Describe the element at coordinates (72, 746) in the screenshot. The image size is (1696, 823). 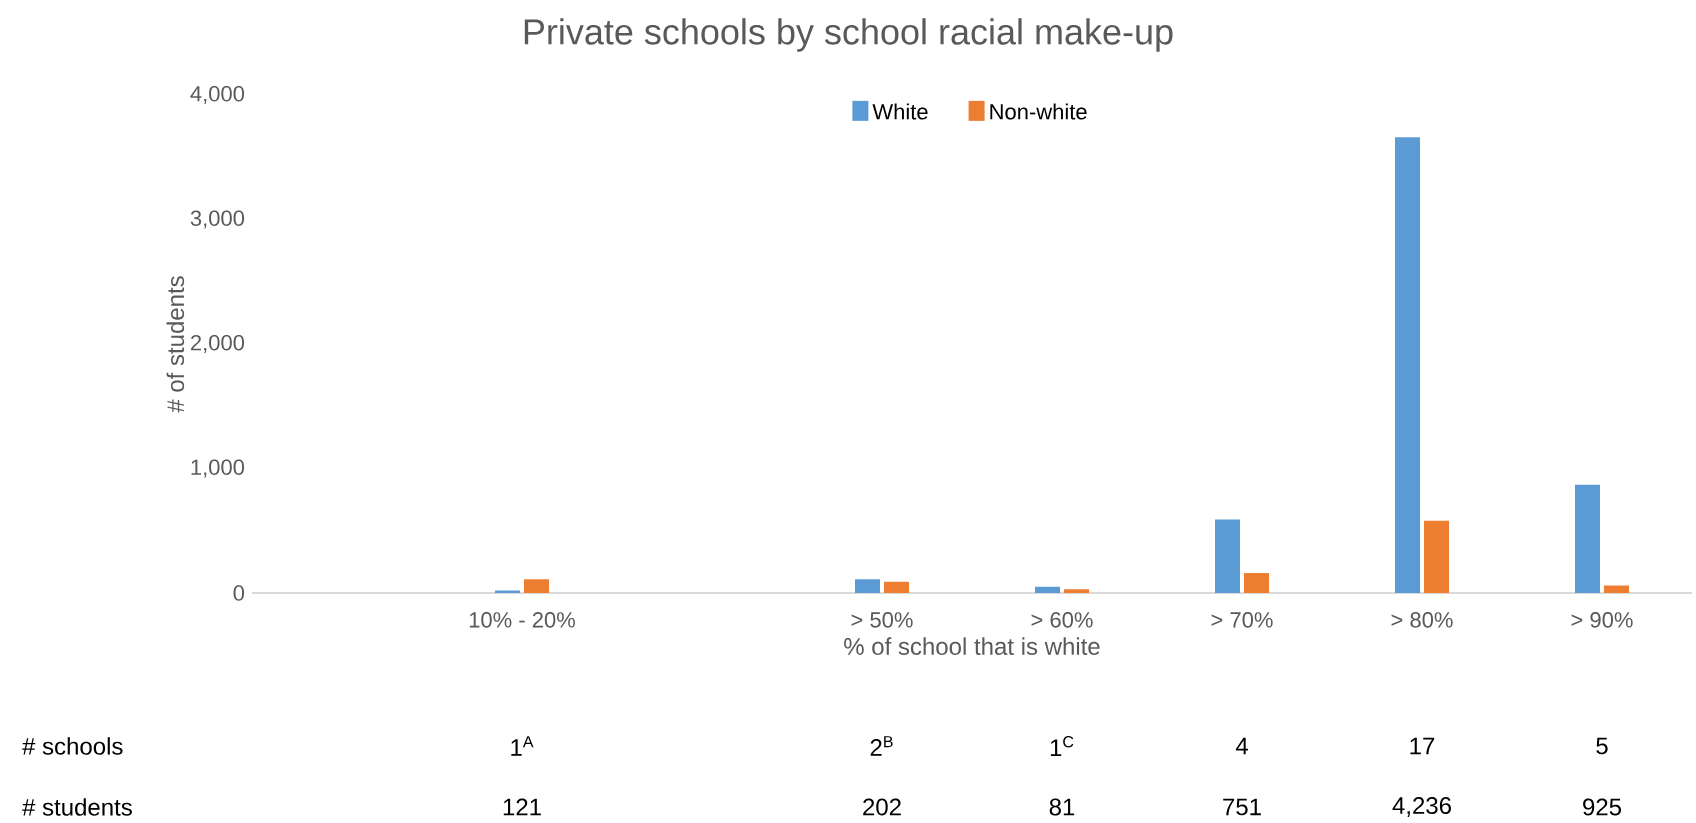
I see `text: # schools` at that location.